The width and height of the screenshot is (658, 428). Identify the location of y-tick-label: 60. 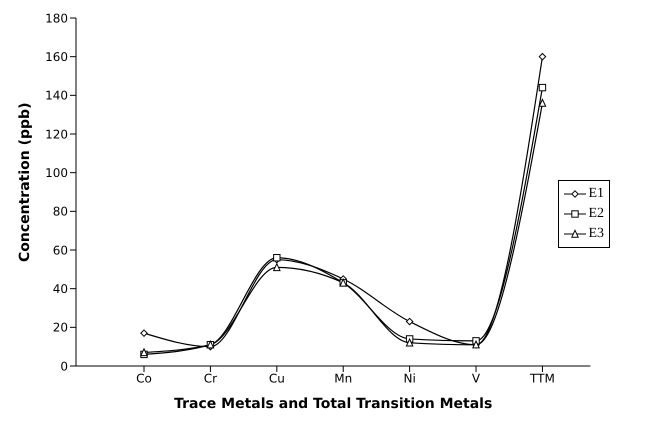
(60, 250).